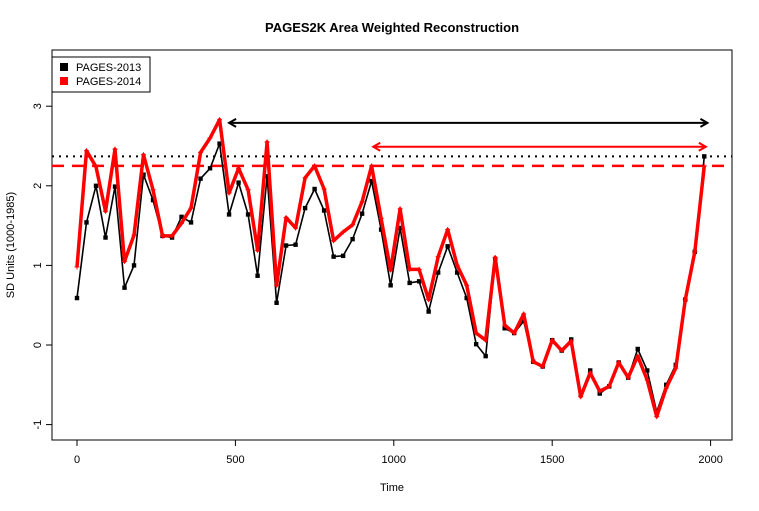 This screenshot has width=759, height=511. What do you see at coordinates (710, 460) in the screenshot?
I see `x-tick-label: 2000` at bounding box center [710, 460].